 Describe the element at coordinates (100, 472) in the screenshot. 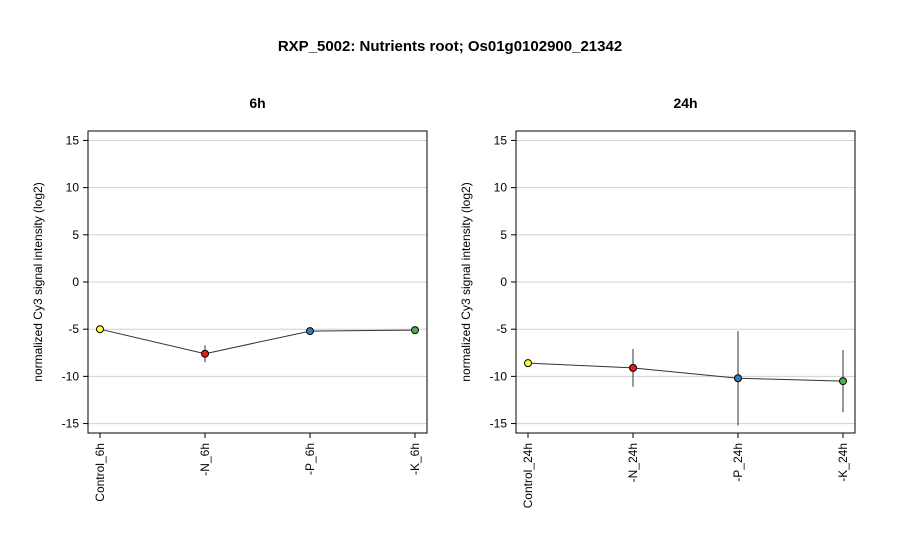

I see `x-tick-label: Control_6h` at that location.